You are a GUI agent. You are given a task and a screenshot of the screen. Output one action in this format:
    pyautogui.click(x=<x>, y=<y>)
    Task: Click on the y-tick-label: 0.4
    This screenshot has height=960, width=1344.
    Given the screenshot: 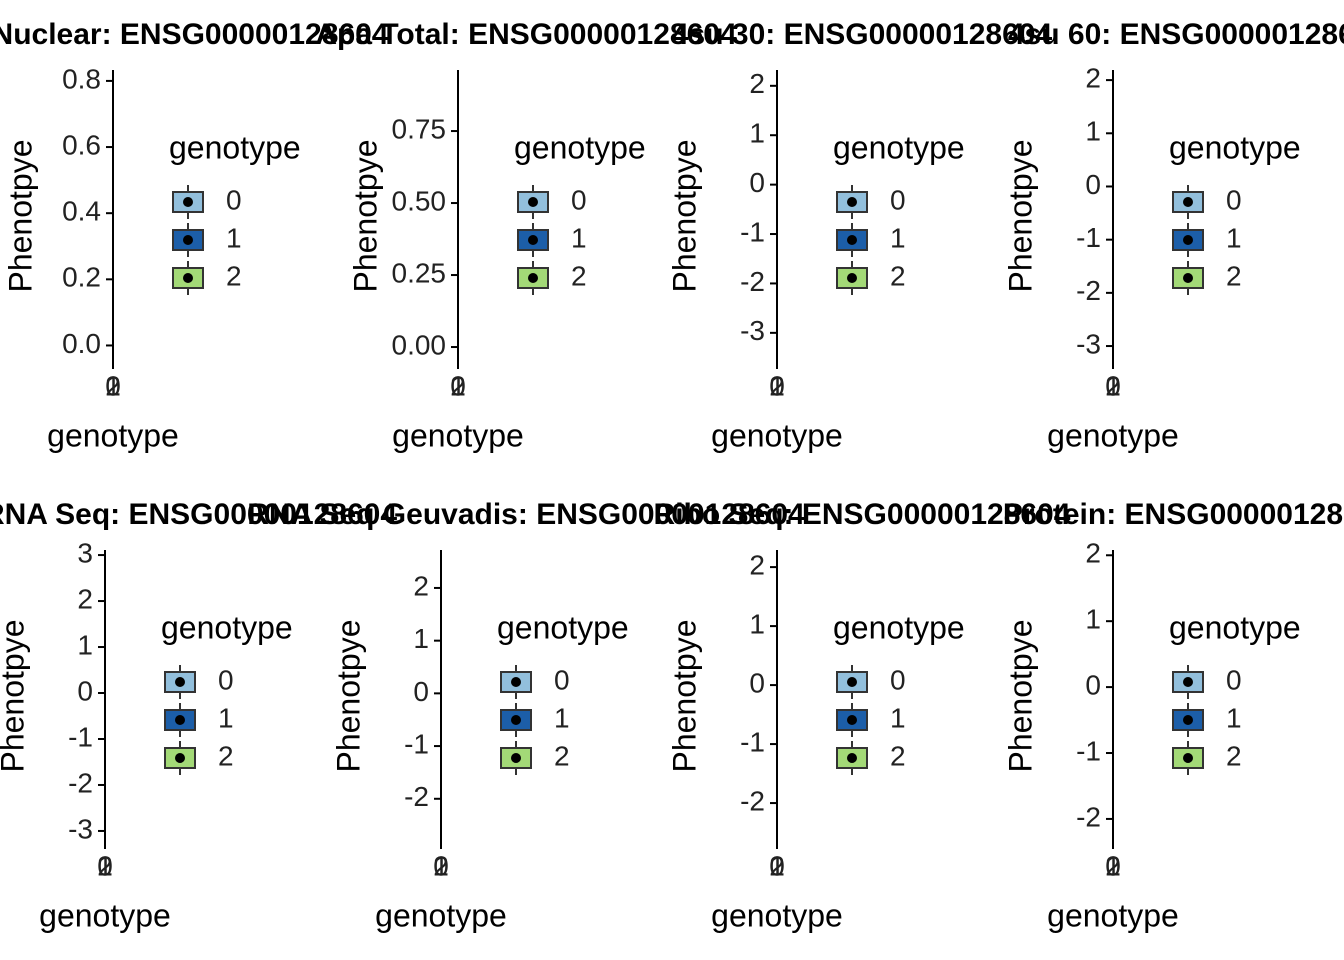 What is the action you would take?
    pyautogui.click(x=81, y=211)
    